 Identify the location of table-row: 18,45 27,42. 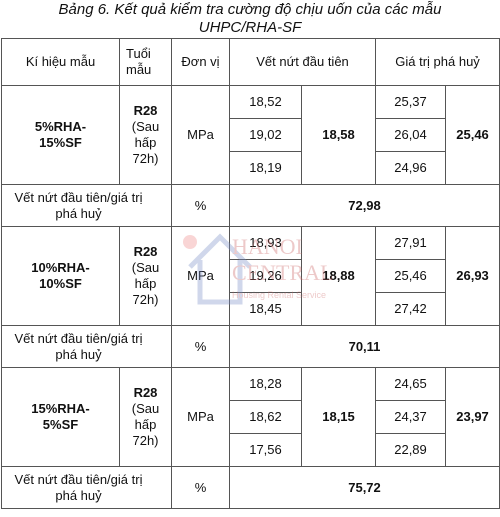
(251, 309).